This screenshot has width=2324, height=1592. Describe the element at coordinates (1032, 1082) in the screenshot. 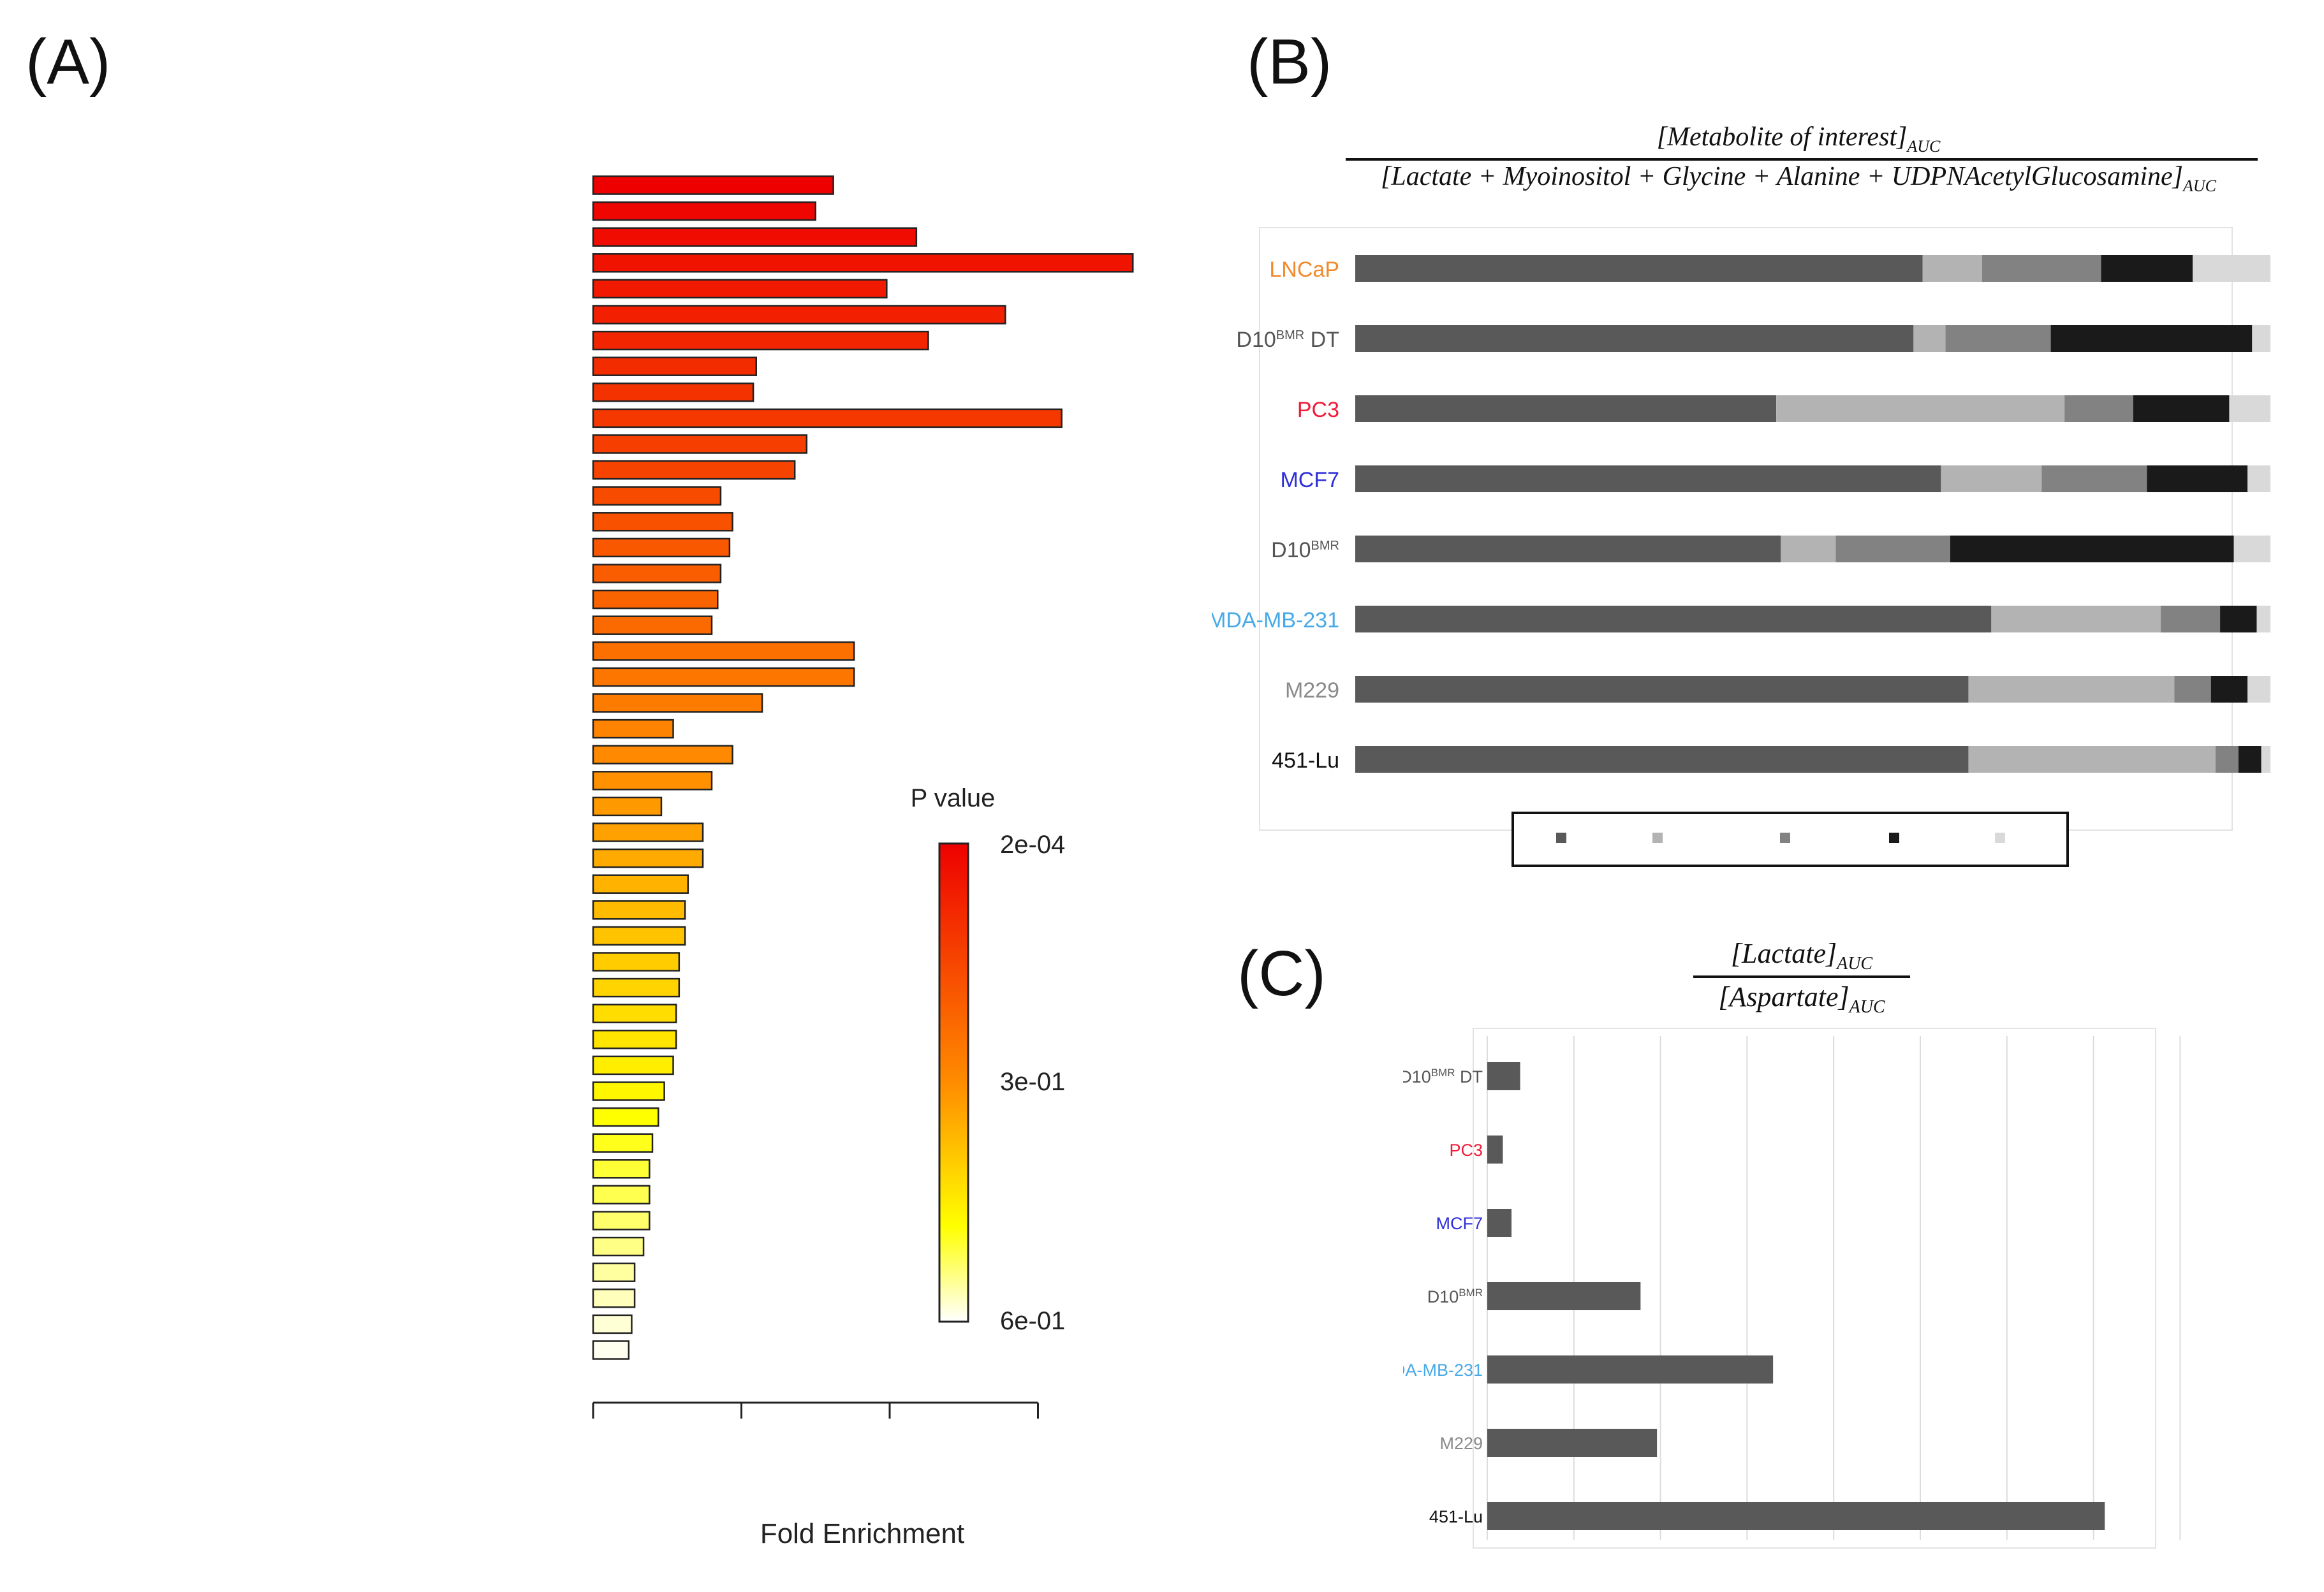

I see `colorbar-label-mid: 3e-01` at that location.